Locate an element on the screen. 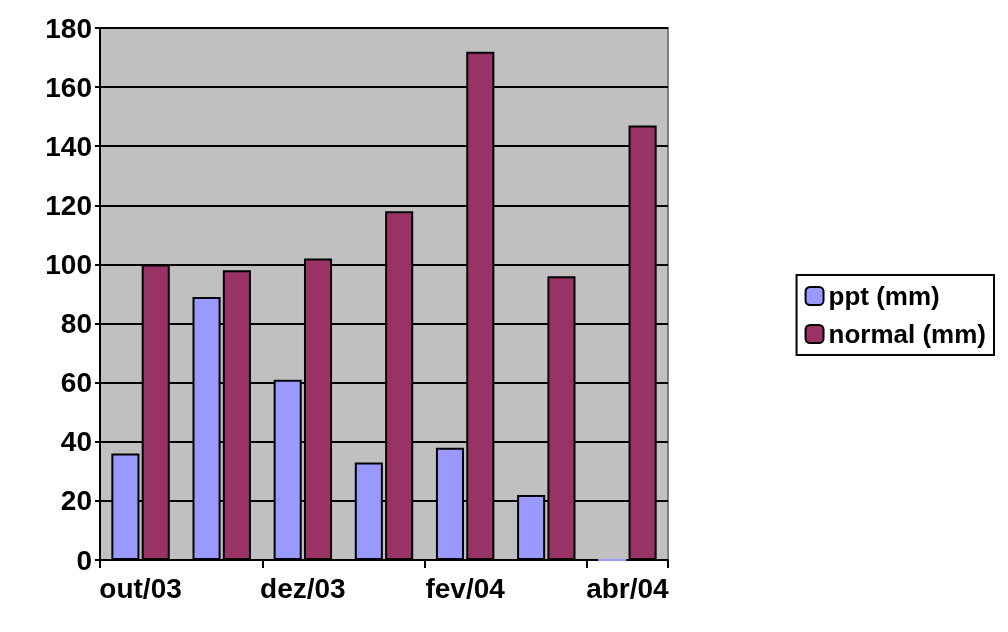 The width and height of the screenshot is (1008, 632). y-tick-label: 100 is located at coordinates (68, 264).